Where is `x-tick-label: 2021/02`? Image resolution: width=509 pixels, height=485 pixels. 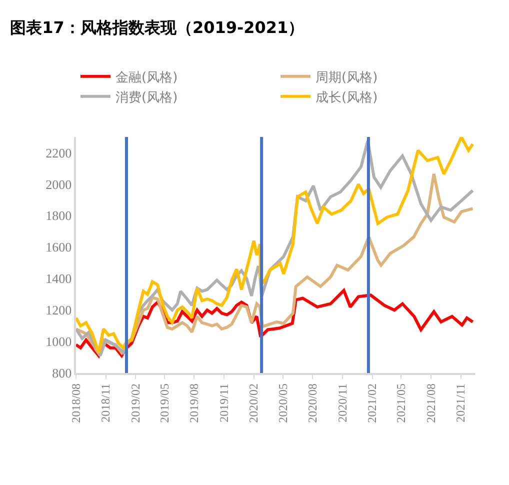
x-tick-label: 2021/02 is located at coordinates (372, 403).